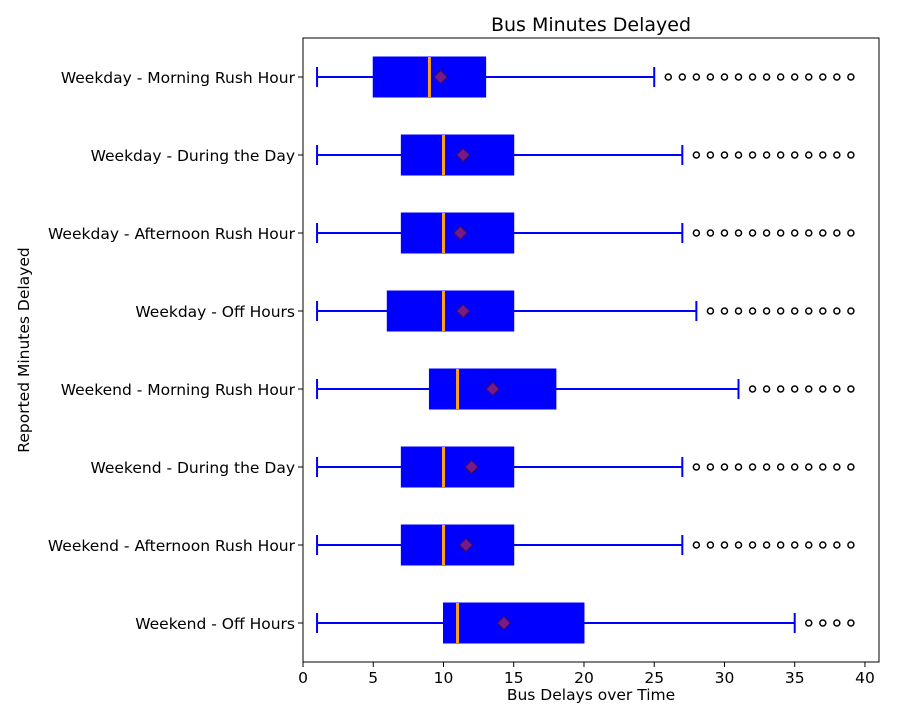 The image size is (900, 724). I want to click on y-tick-label: Weekend - During the Day, so click(192, 468).